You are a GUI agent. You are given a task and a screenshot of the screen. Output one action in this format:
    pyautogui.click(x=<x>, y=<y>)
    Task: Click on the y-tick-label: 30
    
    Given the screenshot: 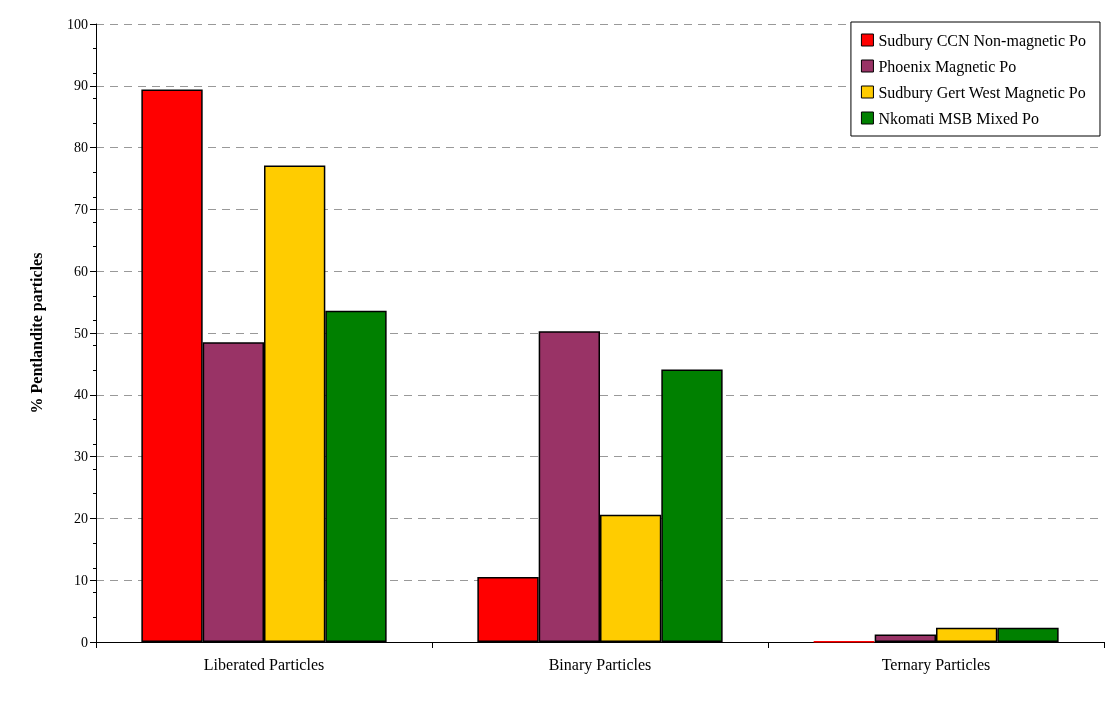 What is the action you would take?
    pyautogui.click(x=81, y=457)
    